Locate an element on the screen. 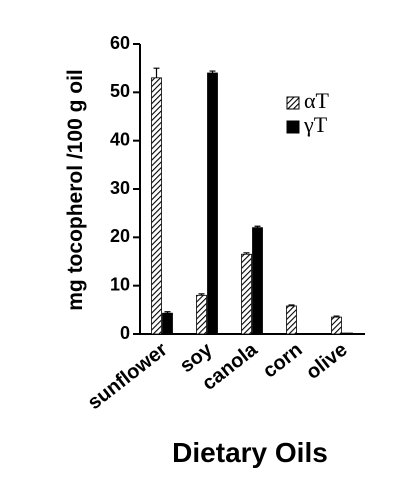  y-tick-label: 30 is located at coordinates (120, 188).